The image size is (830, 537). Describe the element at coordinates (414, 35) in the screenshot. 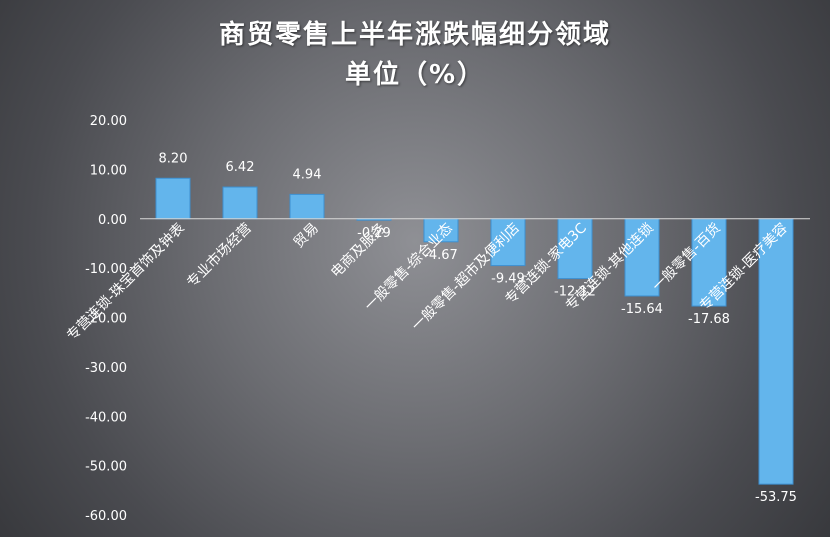

I see `chart-title: 商贸零售上半年涨跌幅细分领域` at that location.